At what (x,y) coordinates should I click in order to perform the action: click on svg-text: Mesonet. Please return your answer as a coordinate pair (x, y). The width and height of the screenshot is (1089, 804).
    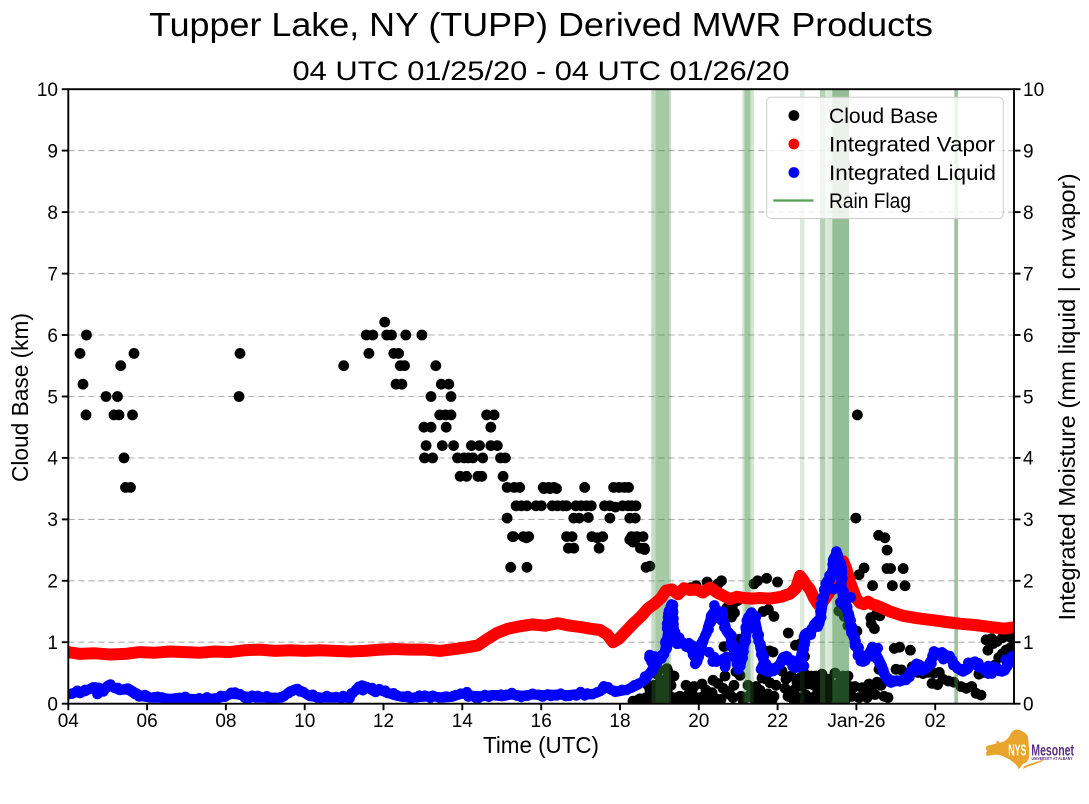
    Looking at the image, I should click on (1052, 750).